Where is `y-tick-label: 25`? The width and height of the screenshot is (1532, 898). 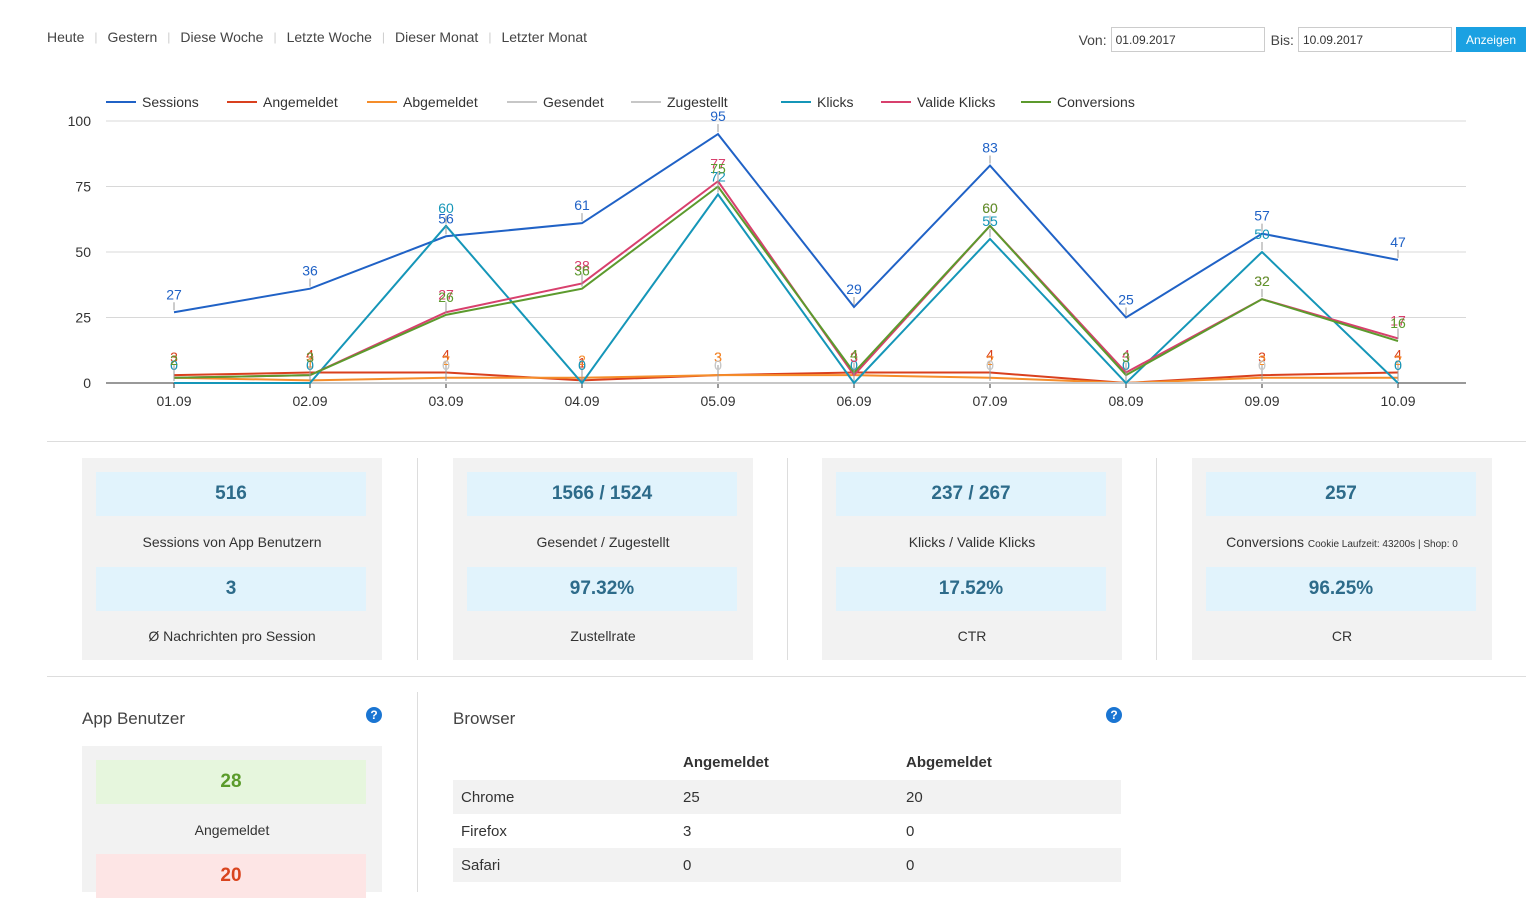
y-tick-label: 25 is located at coordinates (83, 318).